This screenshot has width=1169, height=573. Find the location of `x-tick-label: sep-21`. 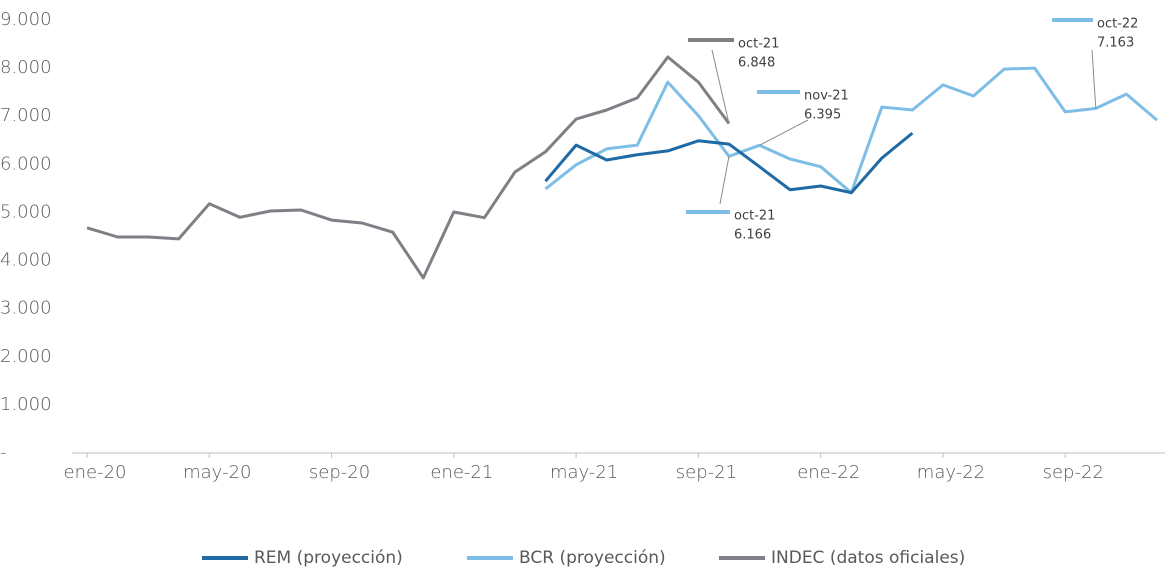

x-tick-label: sep-21 is located at coordinates (706, 472).